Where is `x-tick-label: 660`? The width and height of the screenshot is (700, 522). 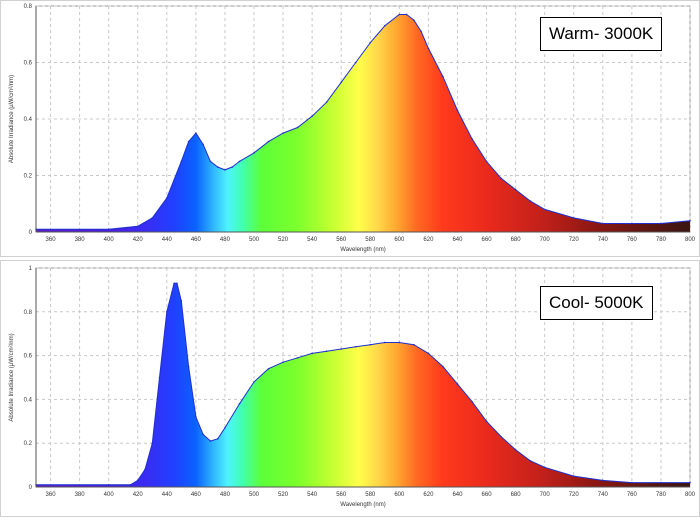 x-tick-label: 660 is located at coordinates (487, 240).